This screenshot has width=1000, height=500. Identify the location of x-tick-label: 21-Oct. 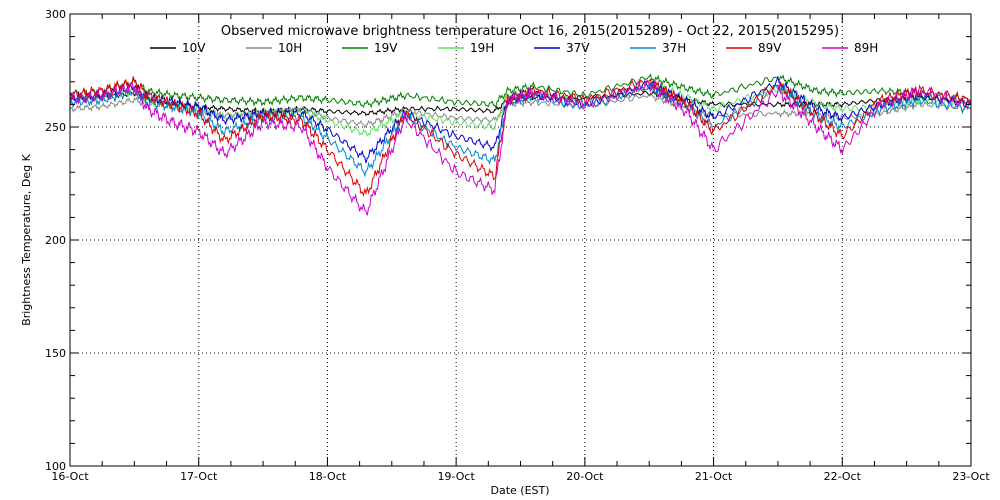
(714, 476).